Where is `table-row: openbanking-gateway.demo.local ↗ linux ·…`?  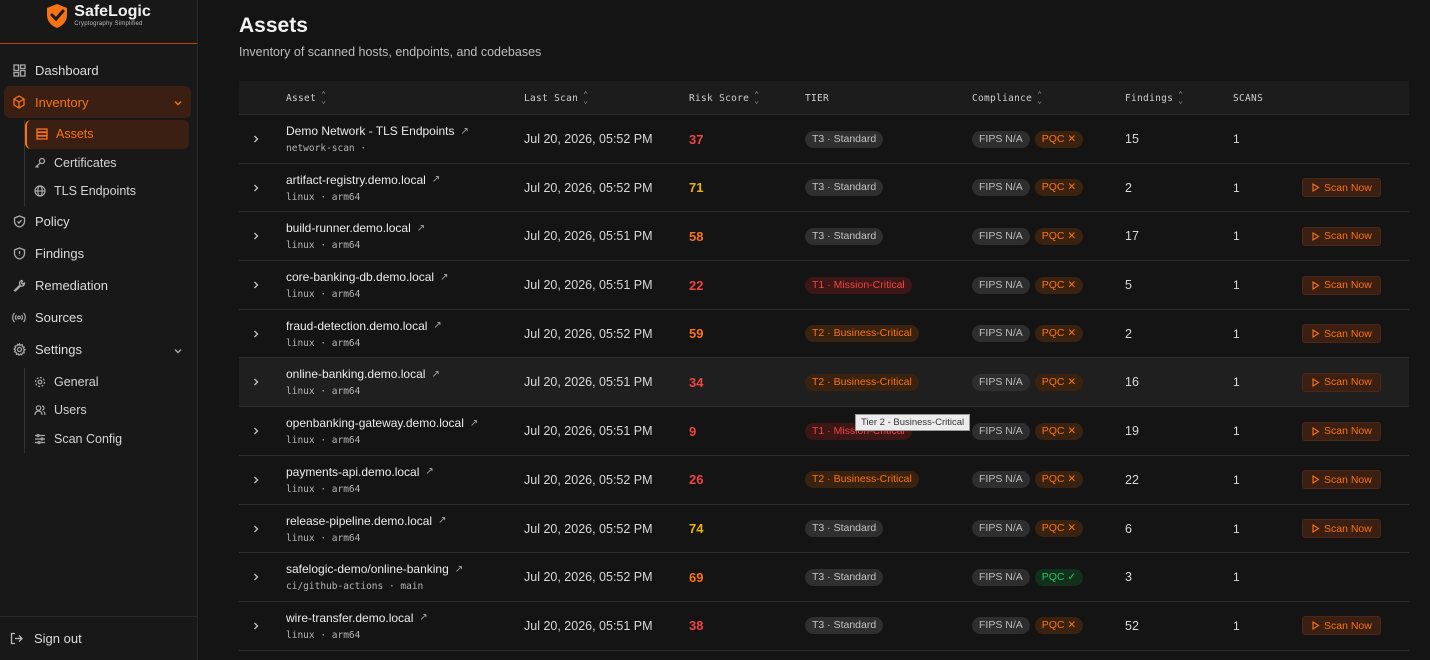
table-row: openbanking-gateway.demo.local ↗ linux ·… is located at coordinates (824, 431).